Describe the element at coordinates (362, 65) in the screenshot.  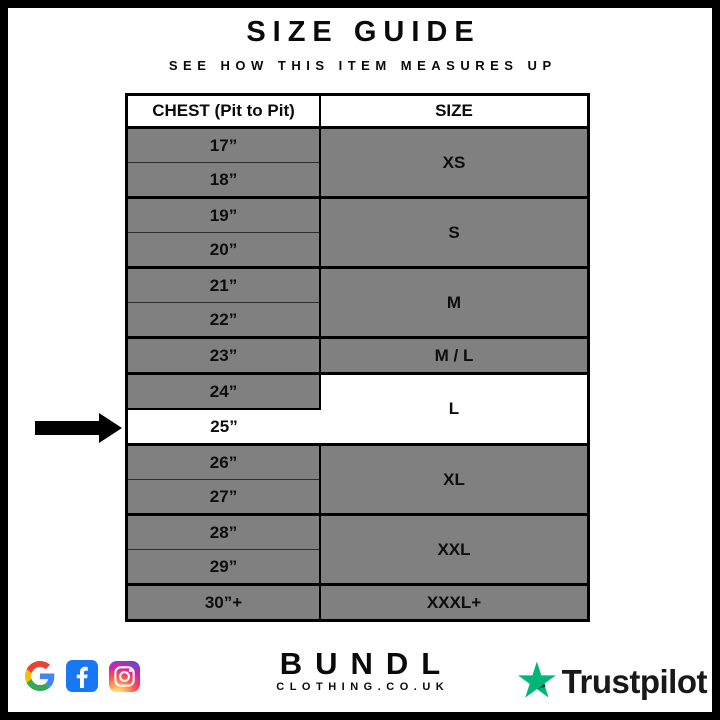
I see `page-subtitle: SEE HOW THIS ITEM MEASURES UP` at that location.